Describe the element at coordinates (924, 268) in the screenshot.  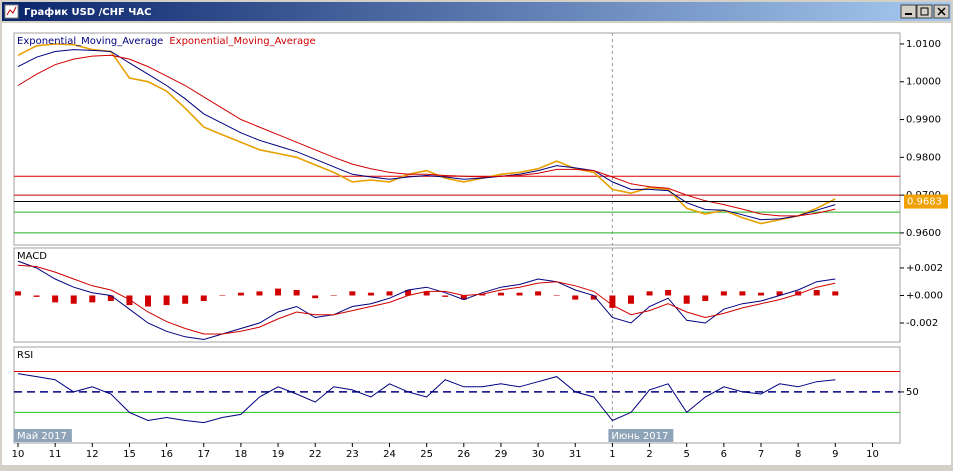
I see `y-tick-label: +0.002` at that location.